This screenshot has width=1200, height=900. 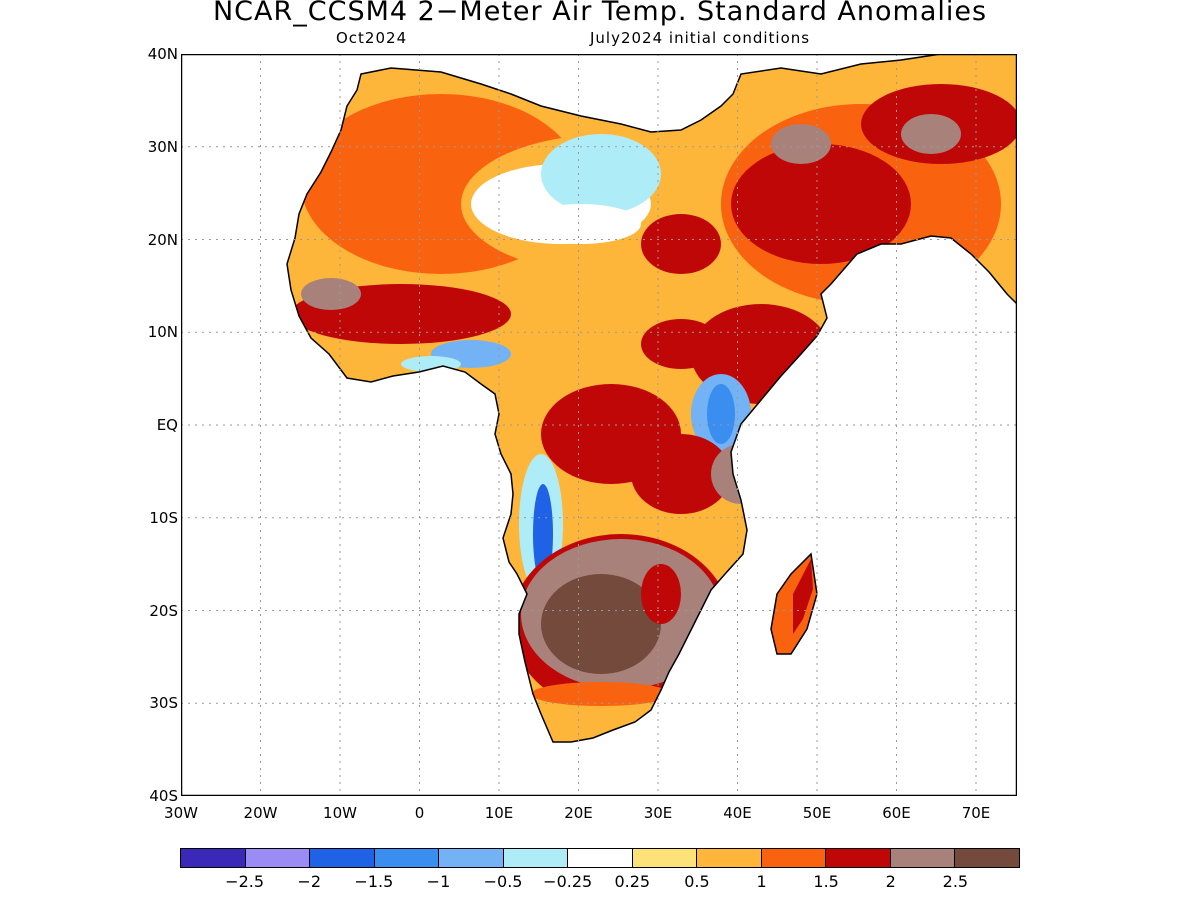 I want to click on colorbar-label: −0.5, so click(x=503, y=881).